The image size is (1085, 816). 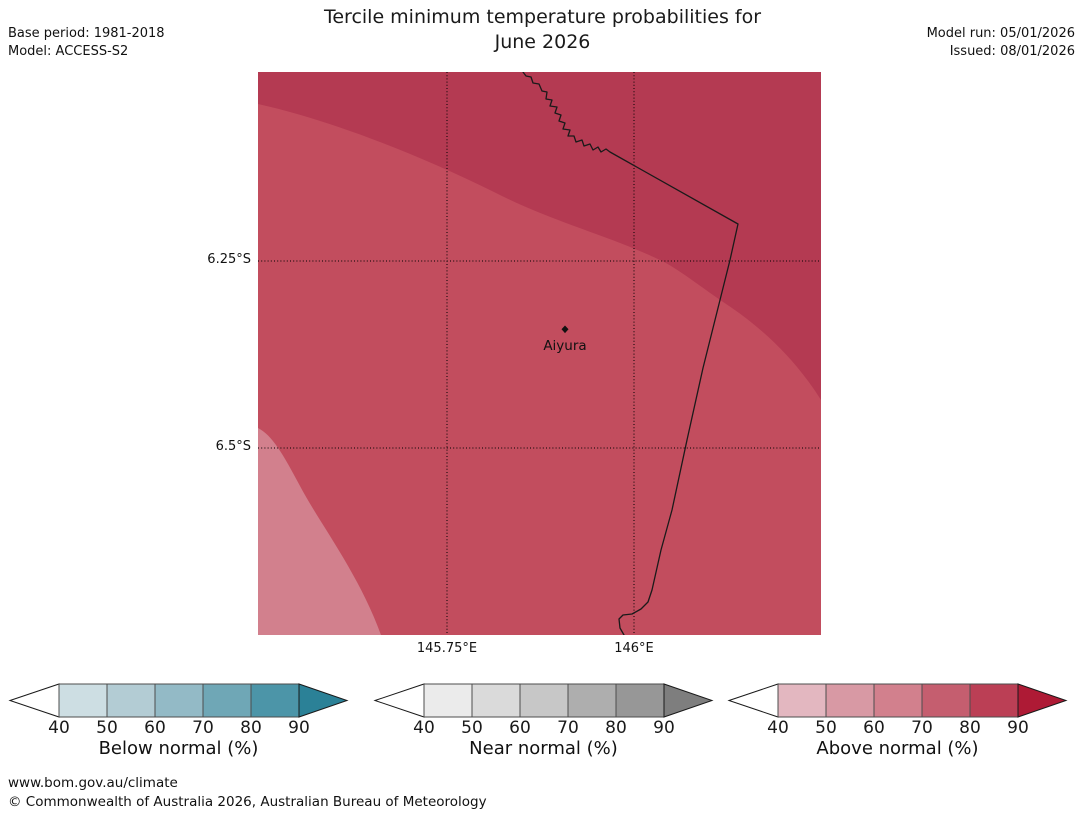 What do you see at coordinates (542, 42) in the screenshot?
I see `page-title-line2: June 2026` at bounding box center [542, 42].